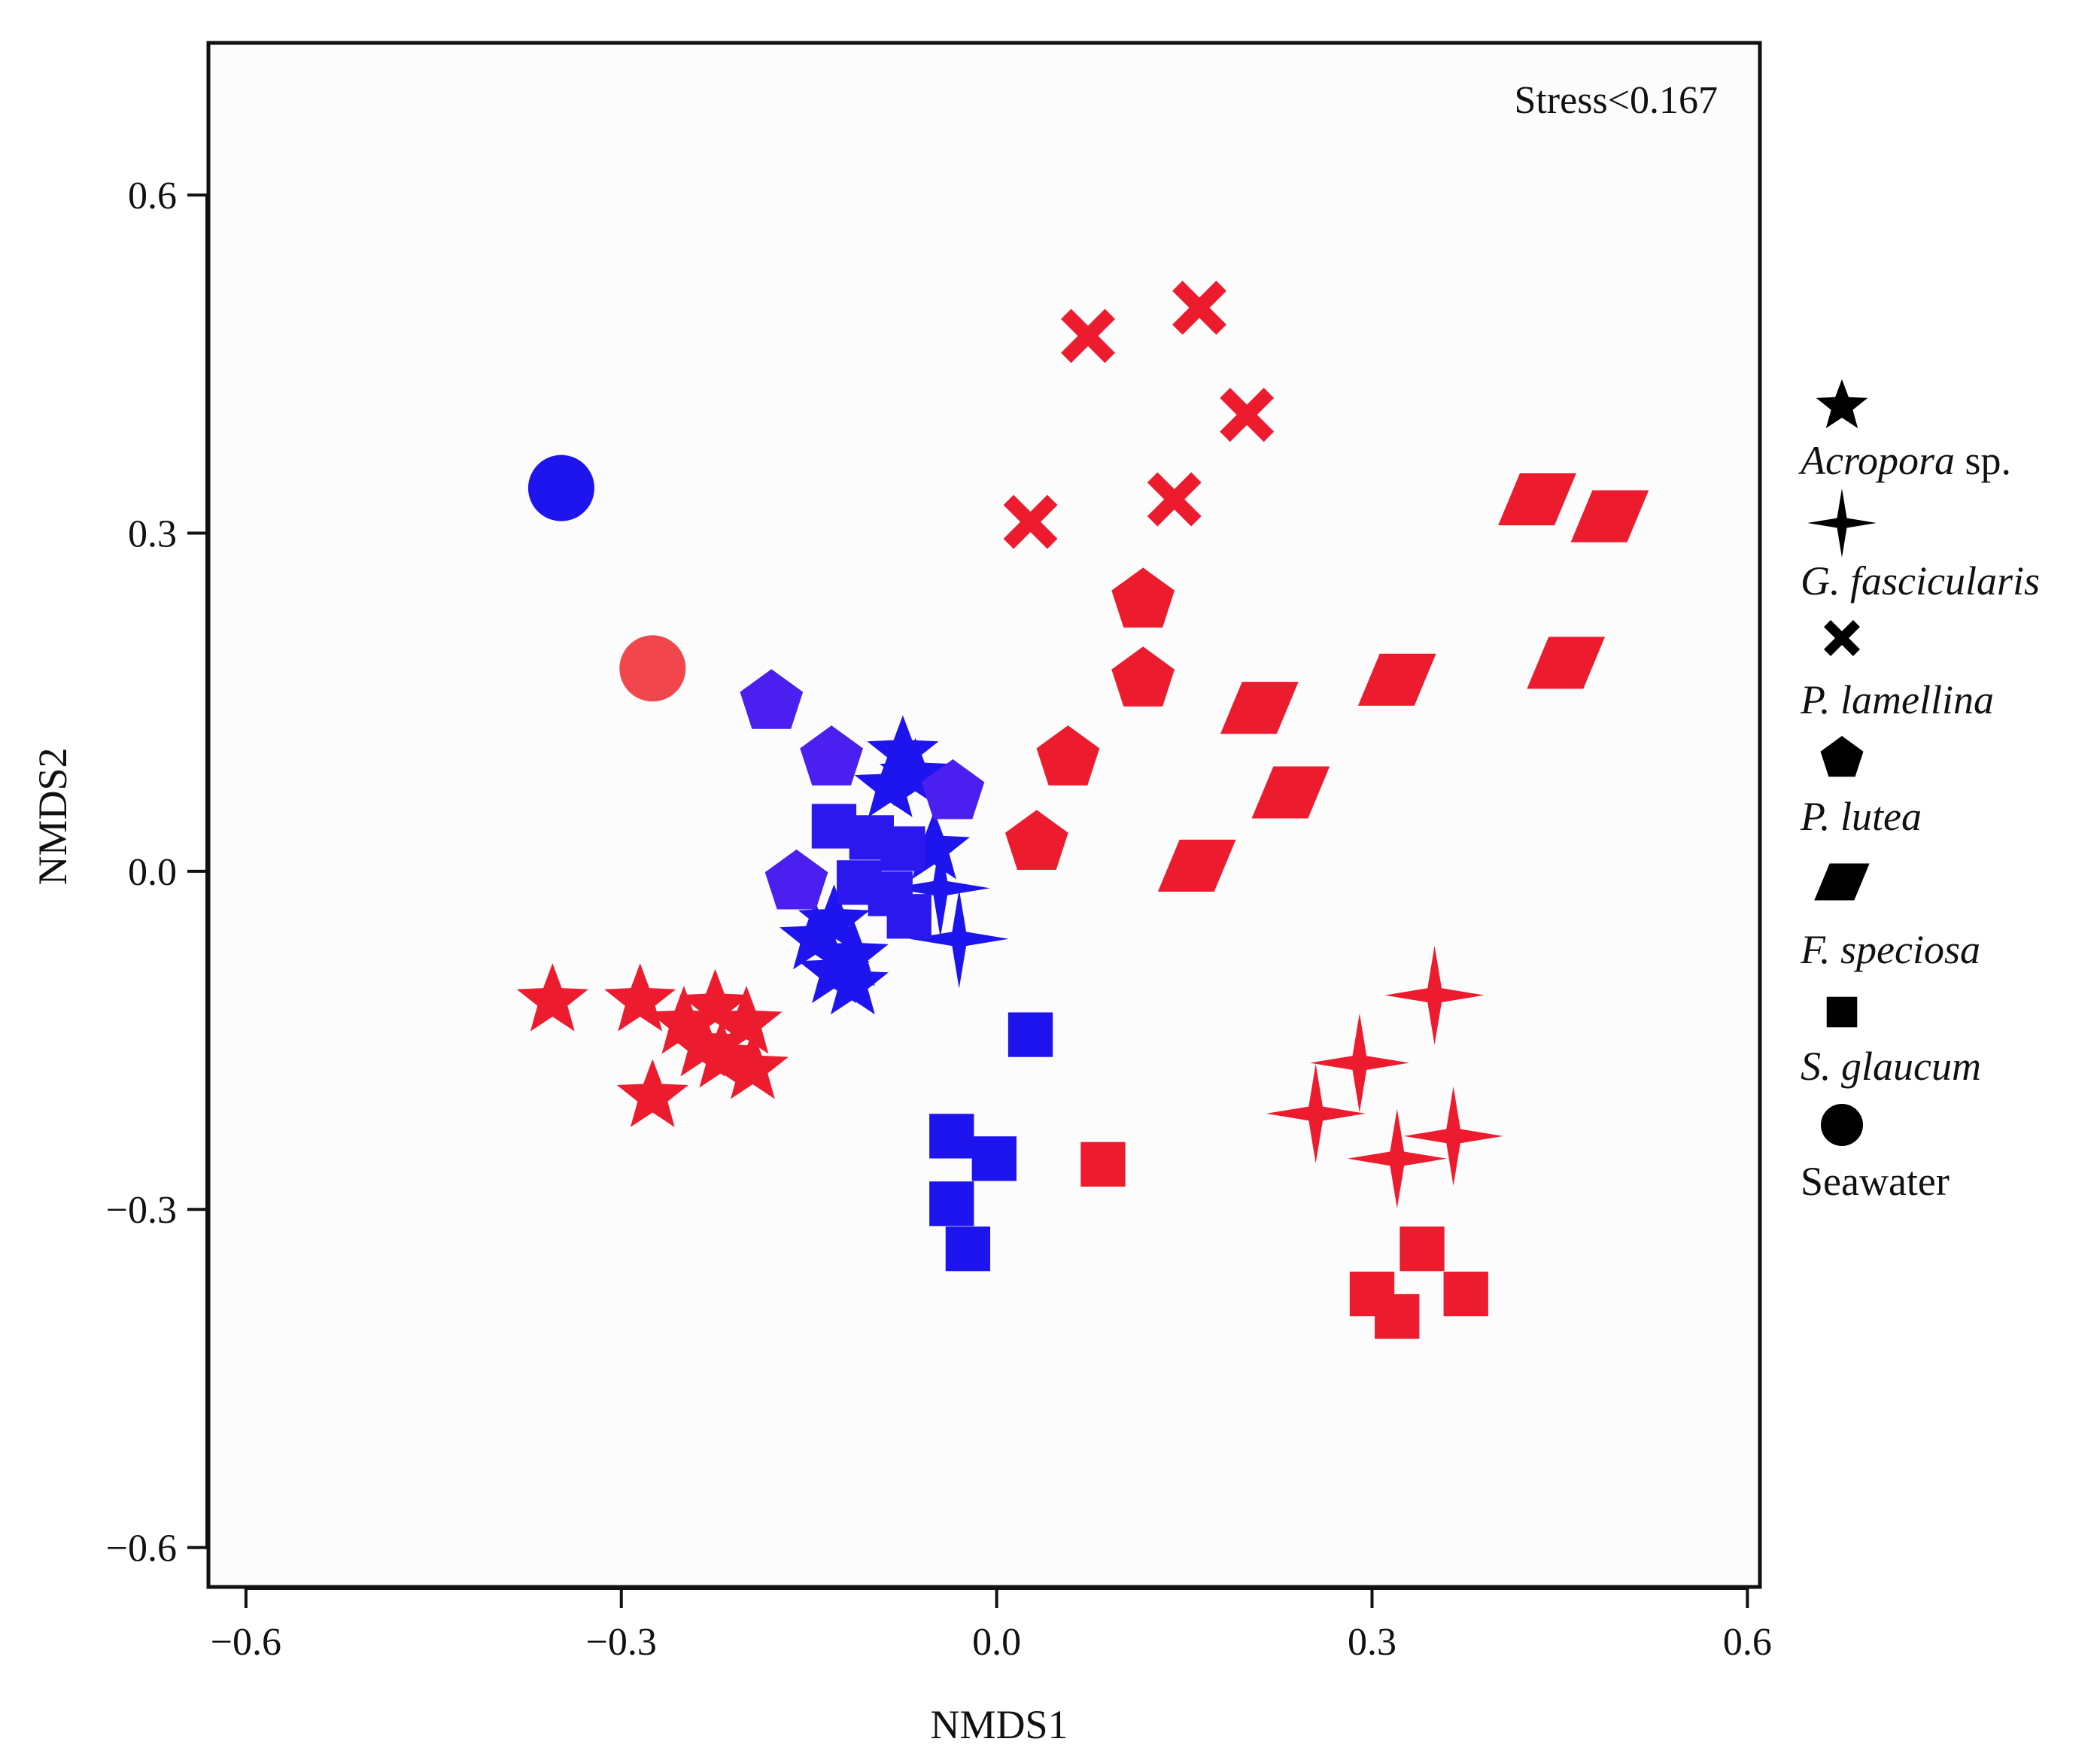 The width and height of the screenshot is (2100, 1757). I want to click on legend-circle-icon, so click(1842, 1125).